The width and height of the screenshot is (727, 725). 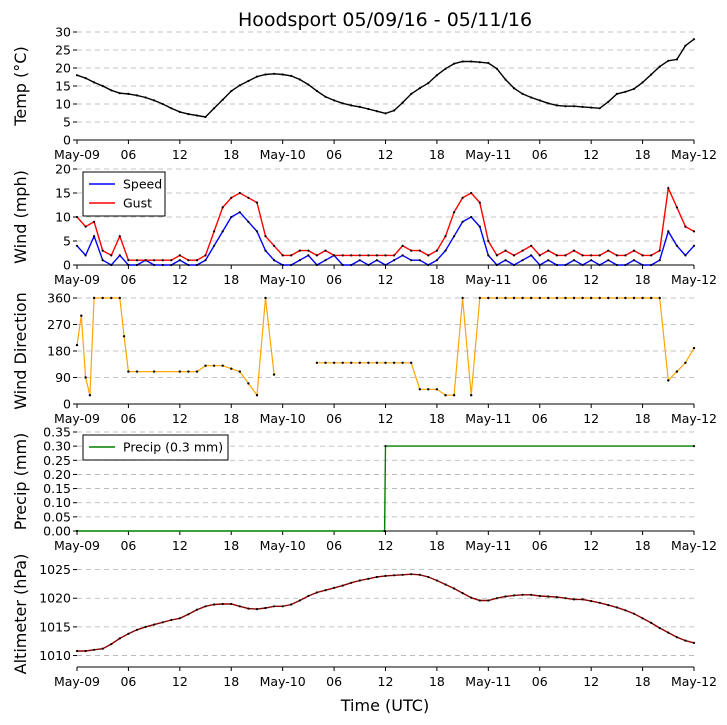 What do you see at coordinates (63, 217) in the screenshot?
I see `y-tick-label: 10` at bounding box center [63, 217].